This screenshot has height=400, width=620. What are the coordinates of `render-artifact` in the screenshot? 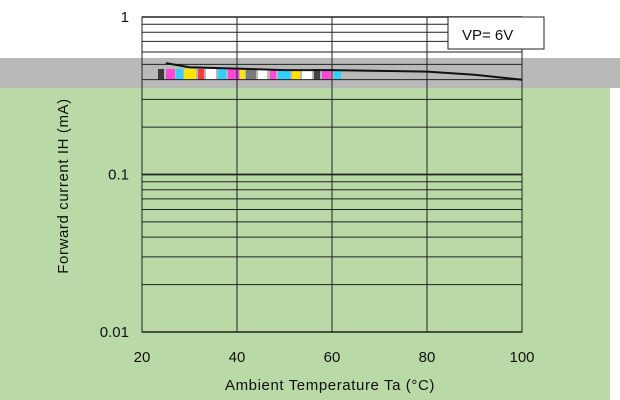 It's located at (256, 74).